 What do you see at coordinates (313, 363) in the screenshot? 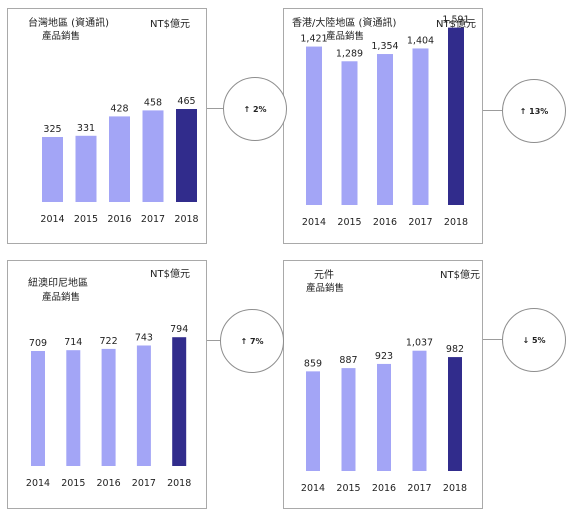
I see `value-label-2014: 859` at bounding box center [313, 363].